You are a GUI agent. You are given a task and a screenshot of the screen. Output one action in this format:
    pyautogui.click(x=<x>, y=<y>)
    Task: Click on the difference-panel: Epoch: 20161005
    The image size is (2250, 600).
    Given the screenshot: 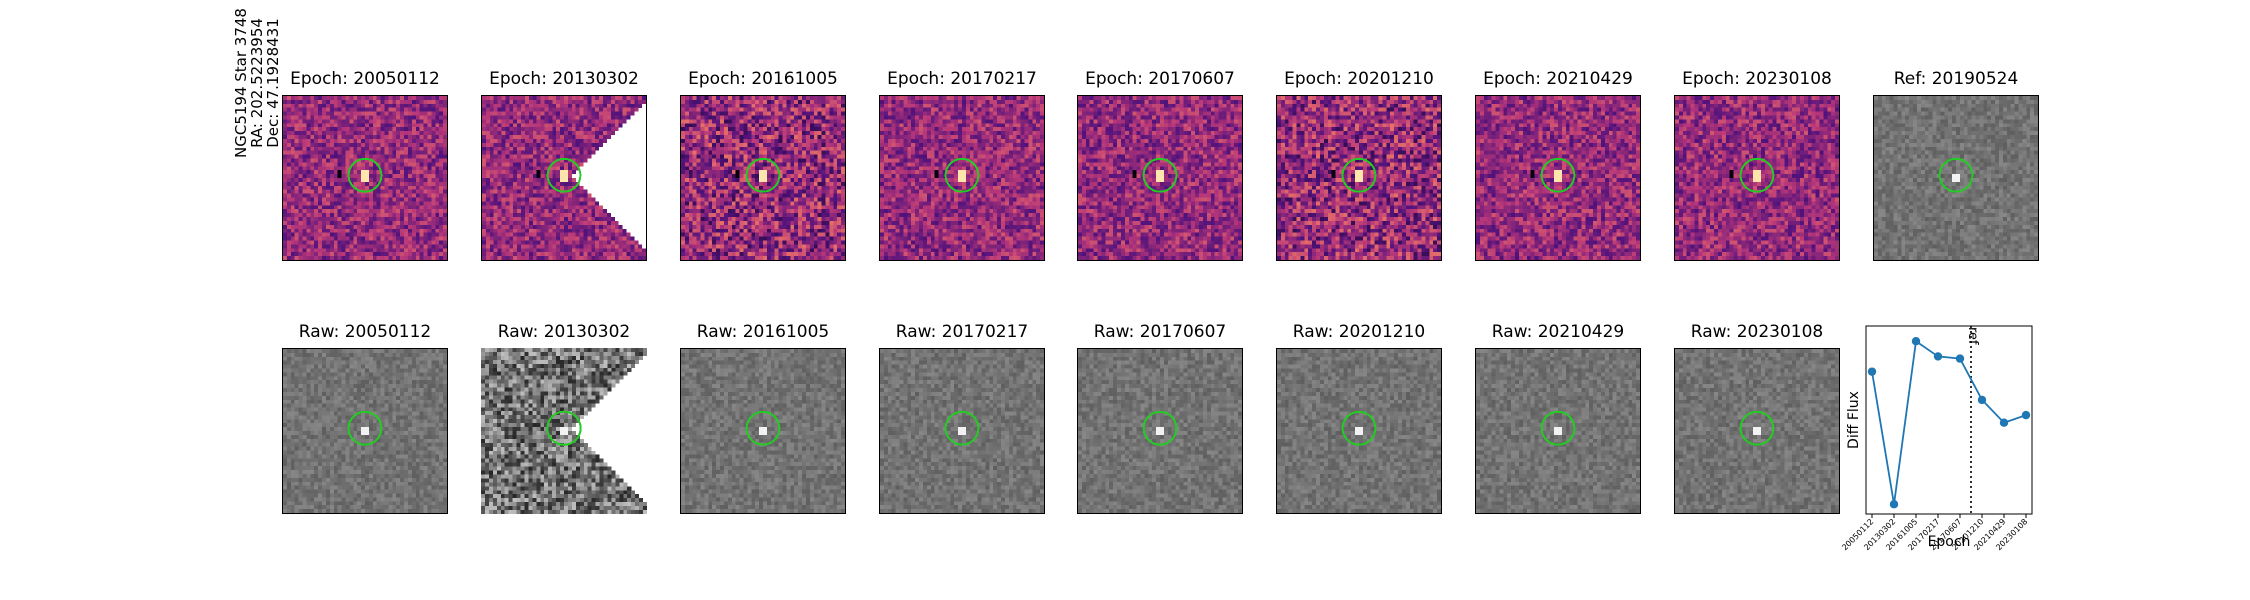 What is the action you would take?
    pyautogui.click(x=763, y=165)
    